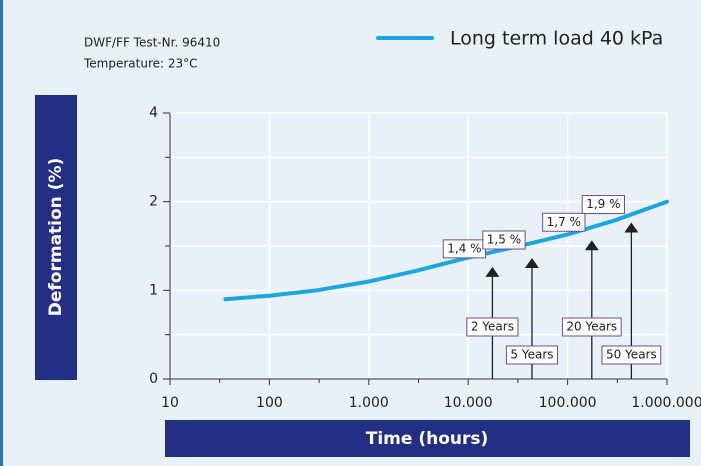  What do you see at coordinates (153, 290) in the screenshot?
I see `y-tick-label: 1` at bounding box center [153, 290].